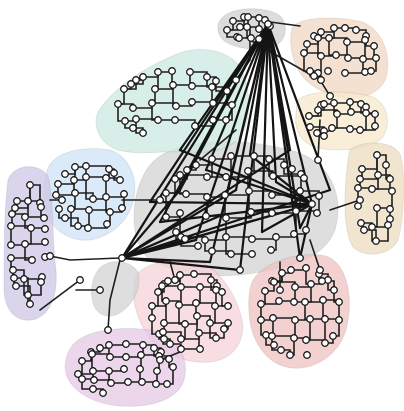  I want to click on edge-purple, so click(21, 286).